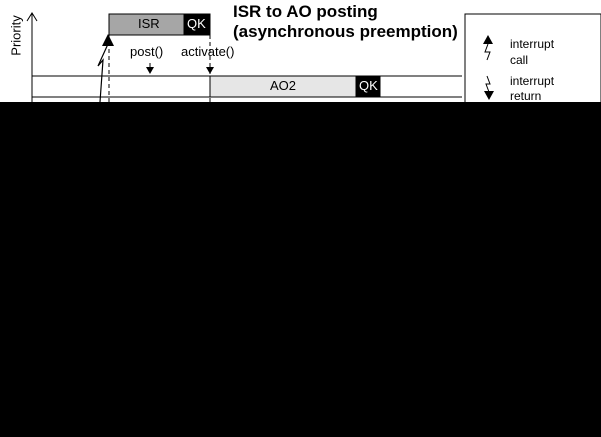 Image resolution: width=601 pixels, height=437 pixels. I want to click on post-arrowhead, so click(150, 70).